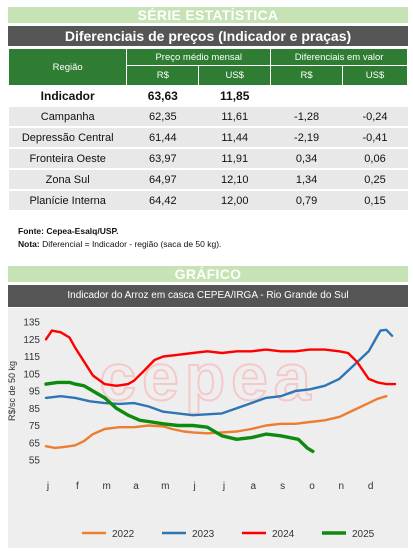  I want to click on x-tick-label: o, so click(312, 486).